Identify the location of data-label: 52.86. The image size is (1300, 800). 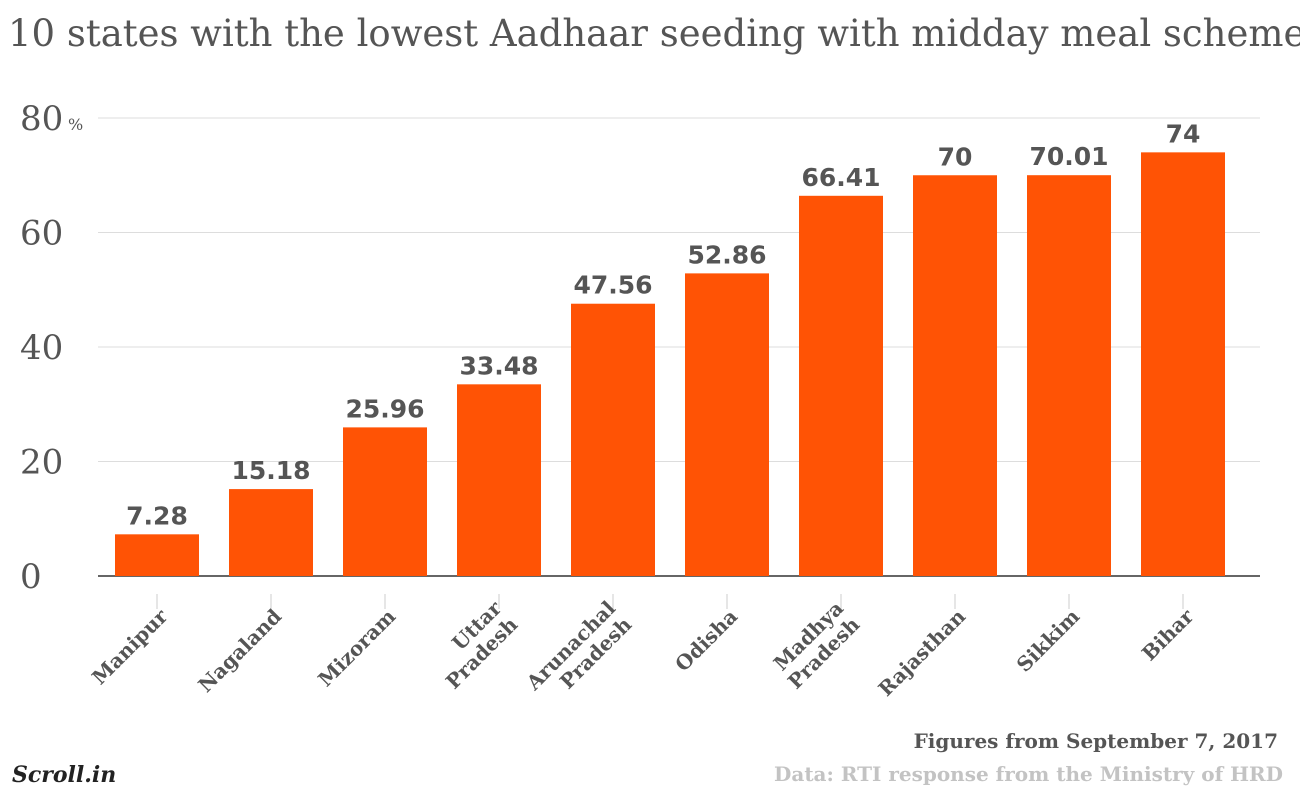
(726, 254).